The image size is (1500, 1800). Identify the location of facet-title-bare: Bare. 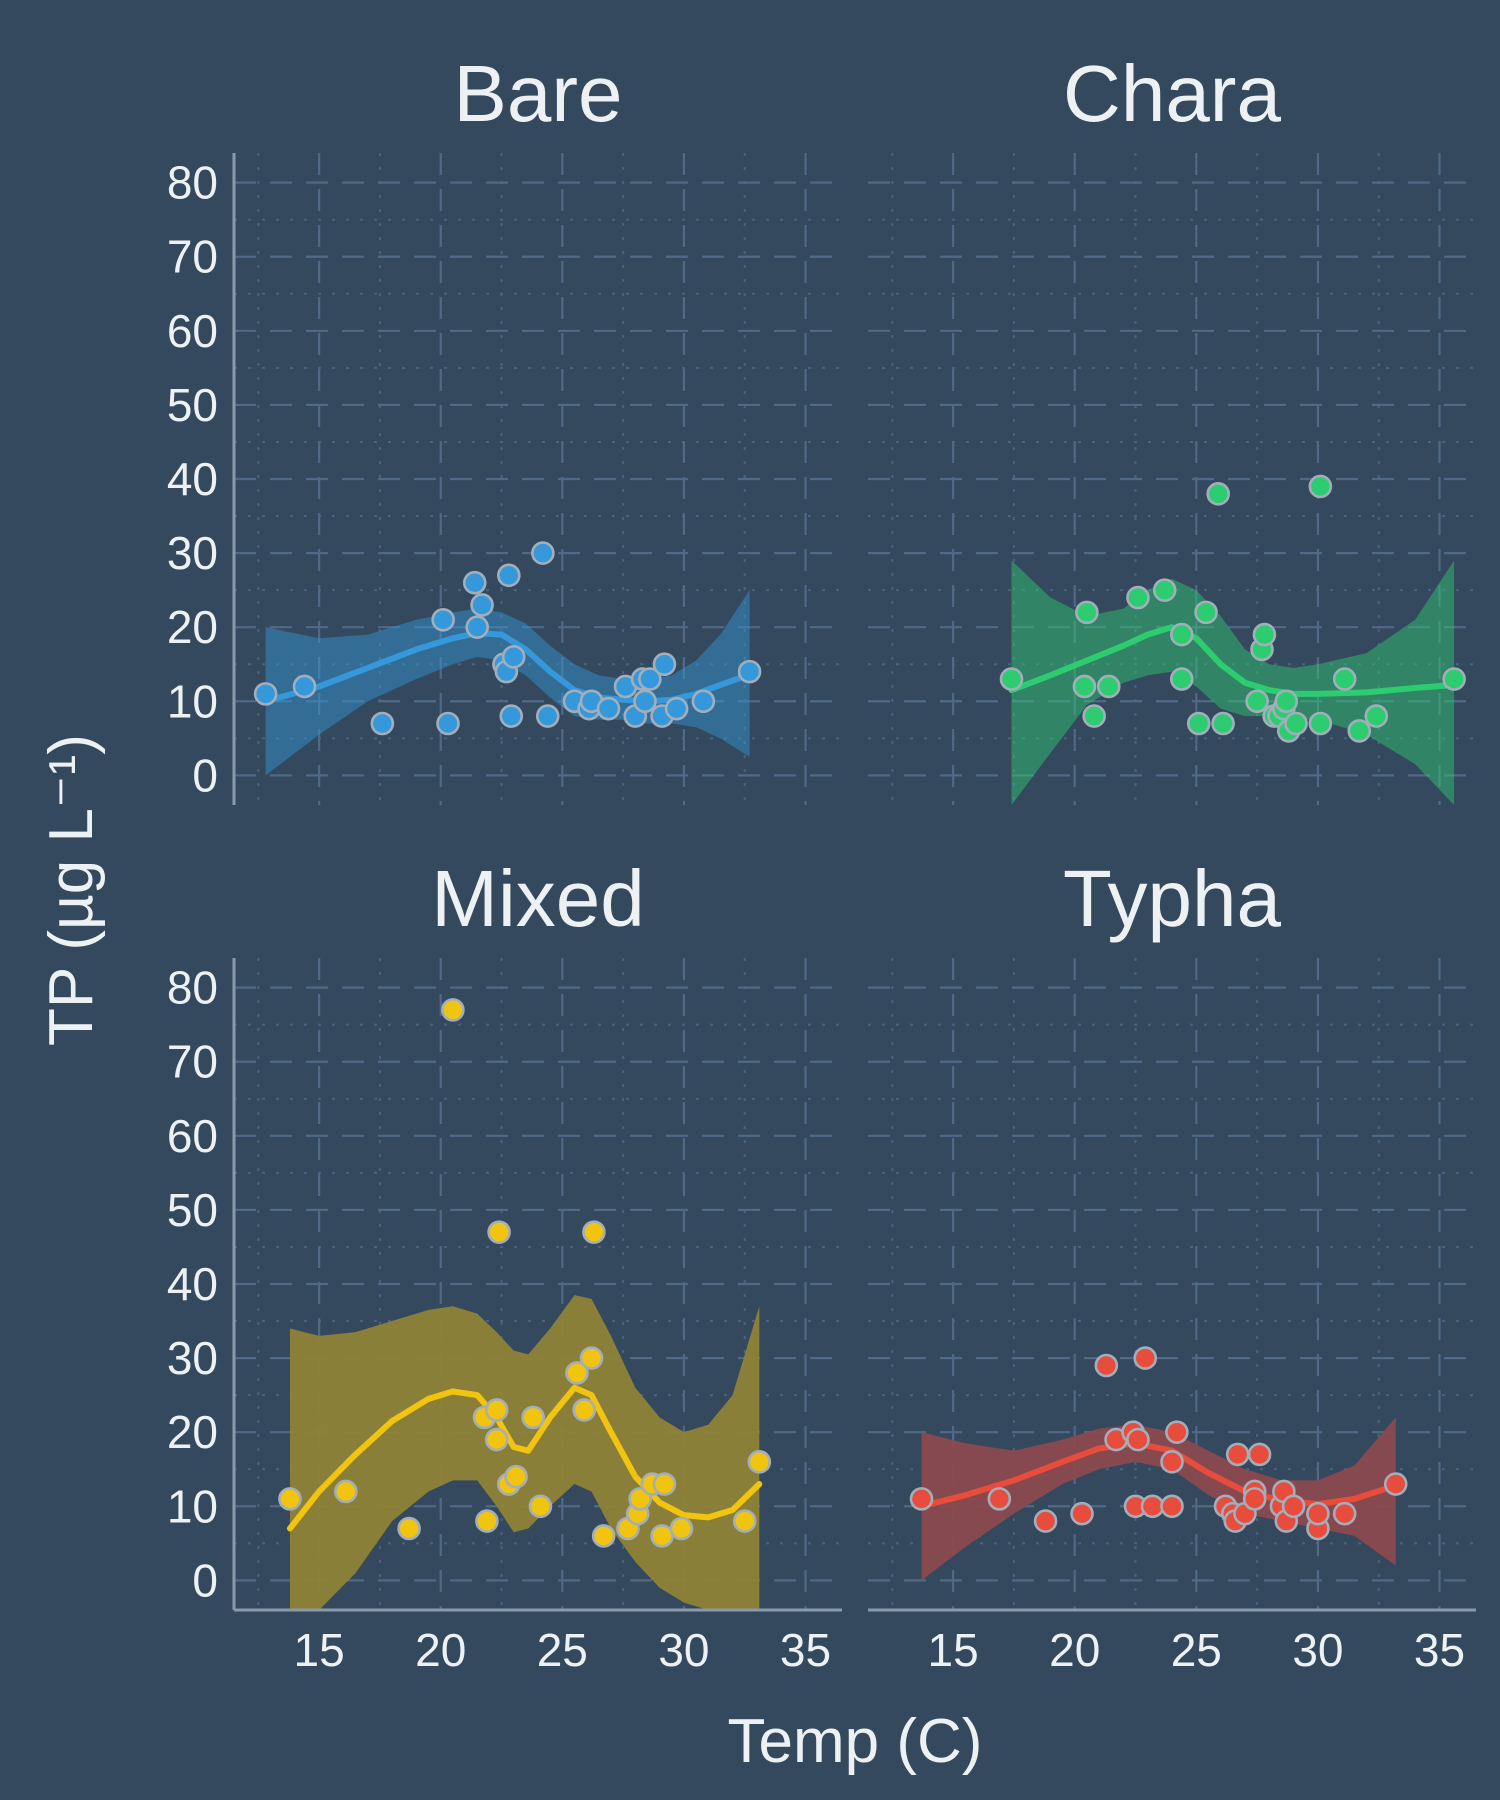
(538, 93).